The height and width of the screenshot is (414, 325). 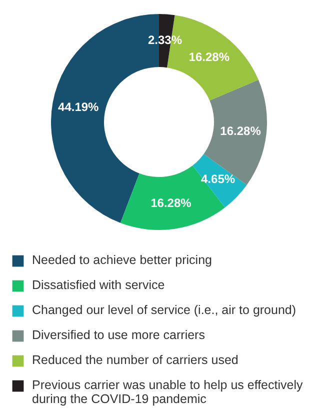 I want to click on legend-label: Previous carrier was unable to help us effectively during the COVID-19 pandemic, so click(x=168, y=392).